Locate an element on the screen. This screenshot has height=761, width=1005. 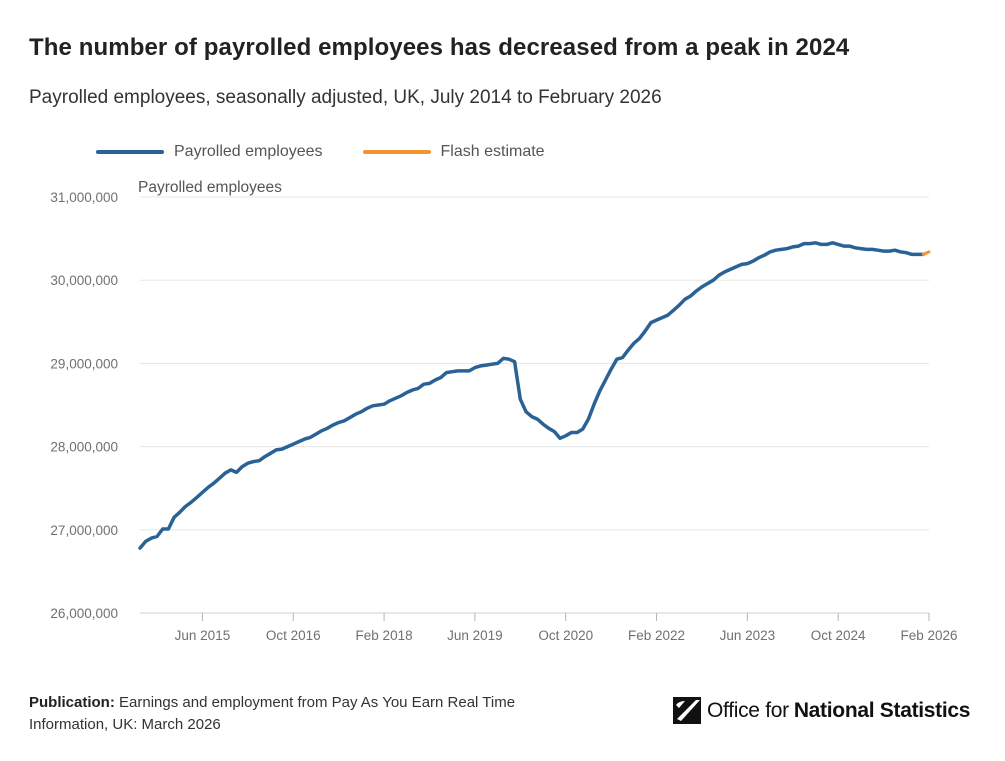
legend-item-flash: Flash estimate is located at coordinates (453, 152).